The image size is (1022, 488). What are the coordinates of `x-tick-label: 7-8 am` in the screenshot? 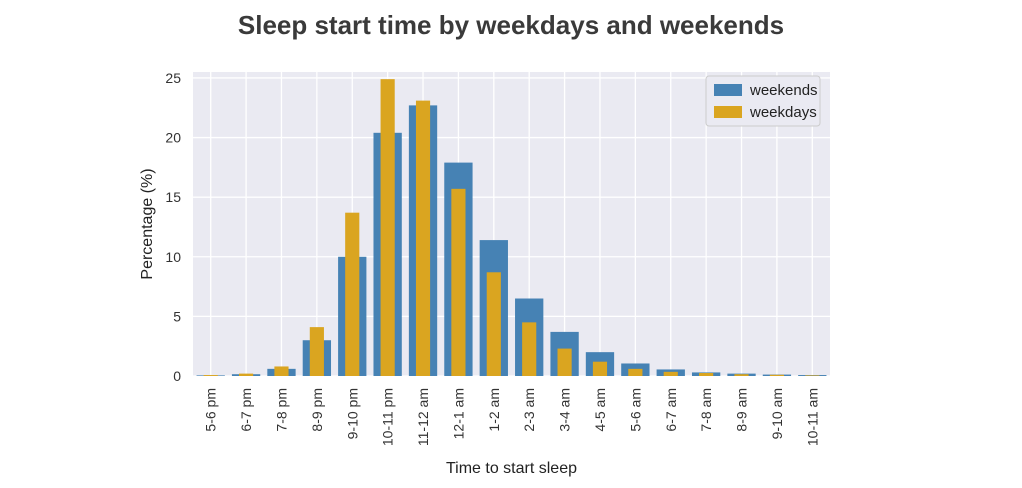 It's located at (706, 410).